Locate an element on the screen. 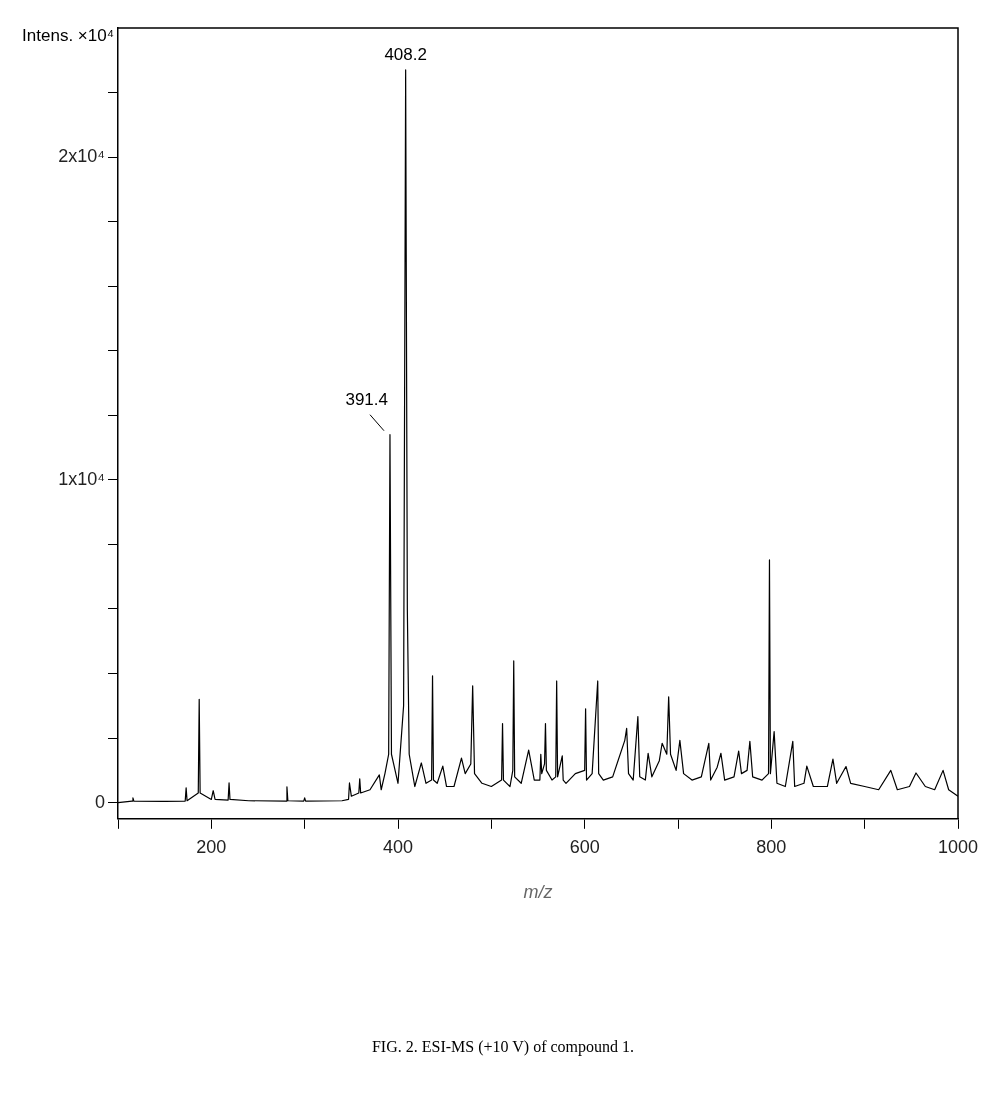 The height and width of the screenshot is (1114, 1007). x-tick-label: 400 is located at coordinates (398, 846).